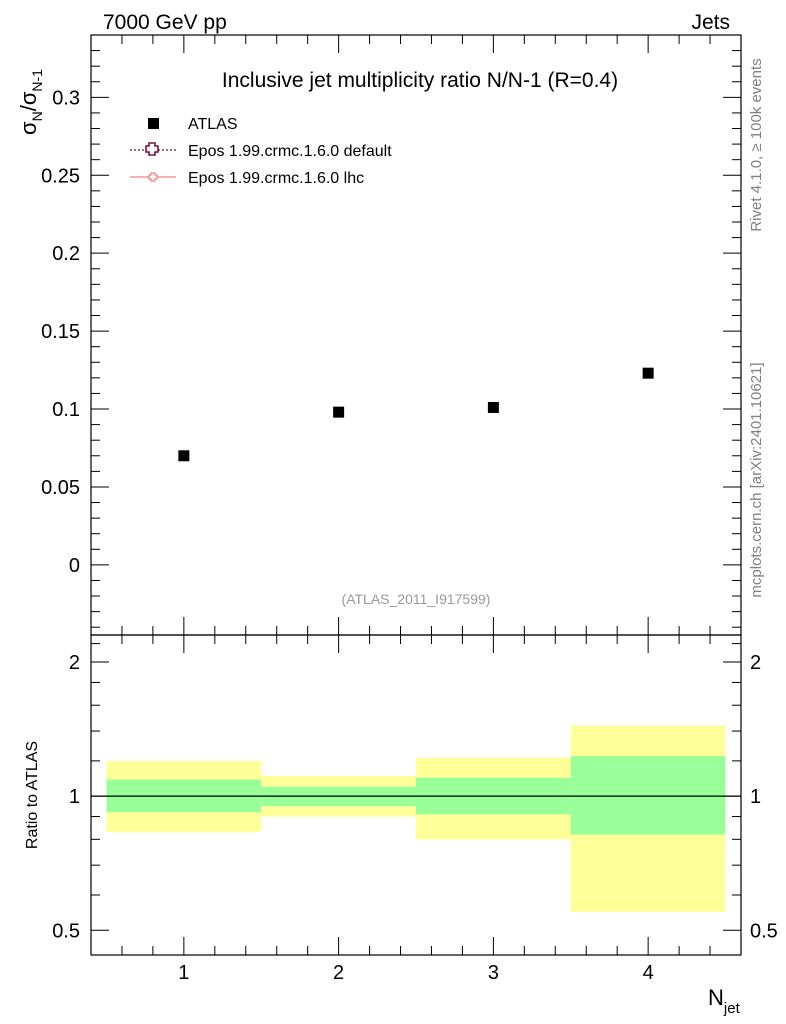 This screenshot has width=786, height=1024. What do you see at coordinates (66, 410) in the screenshot?
I see `main-y-tick-label: 0.1` at bounding box center [66, 410].